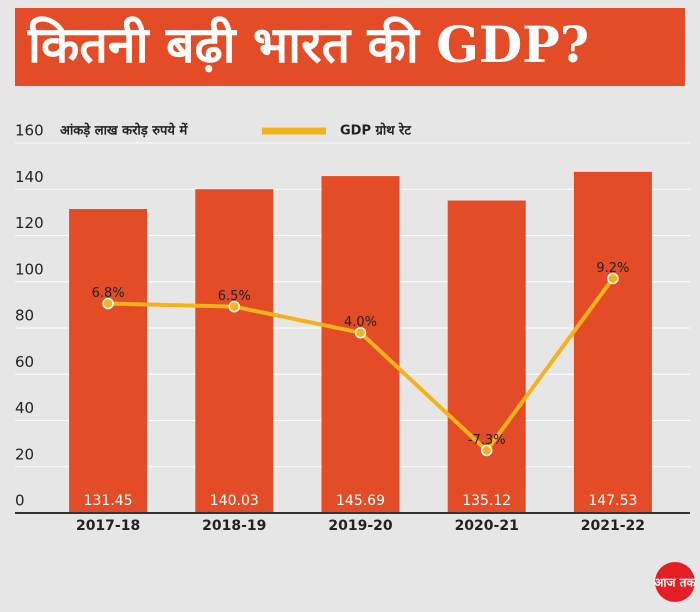 Image resolution: width=700 pixels, height=612 pixels. What do you see at coordinates (487, 440) in the screenshot?
I see `growth-label: -7.3%` at bounding box center [487, 440].